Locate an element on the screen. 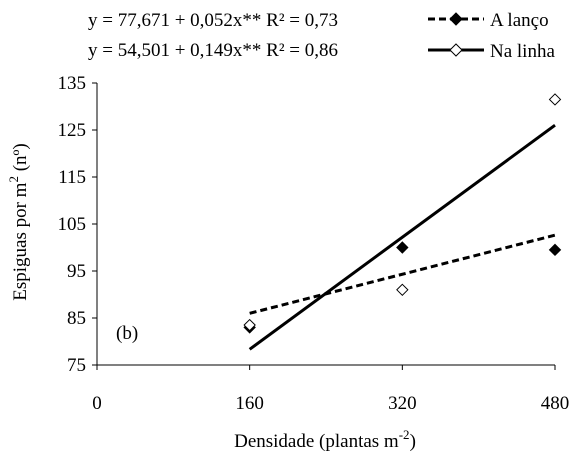 The height and width of the screenshot is (457, 587). x-tick-label: 480 is located at coordinates (555, 403).